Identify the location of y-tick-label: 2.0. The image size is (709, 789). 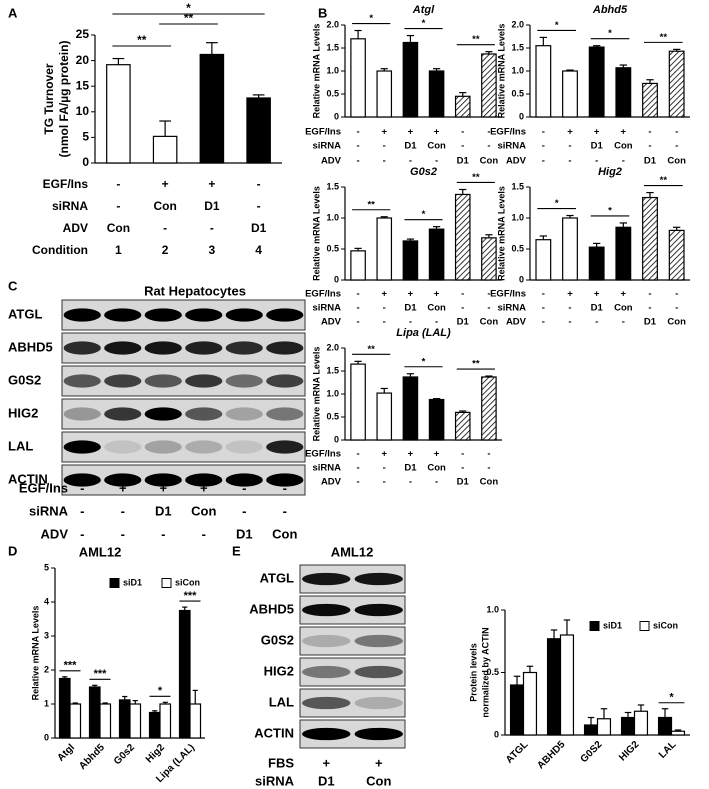
(332, 24).